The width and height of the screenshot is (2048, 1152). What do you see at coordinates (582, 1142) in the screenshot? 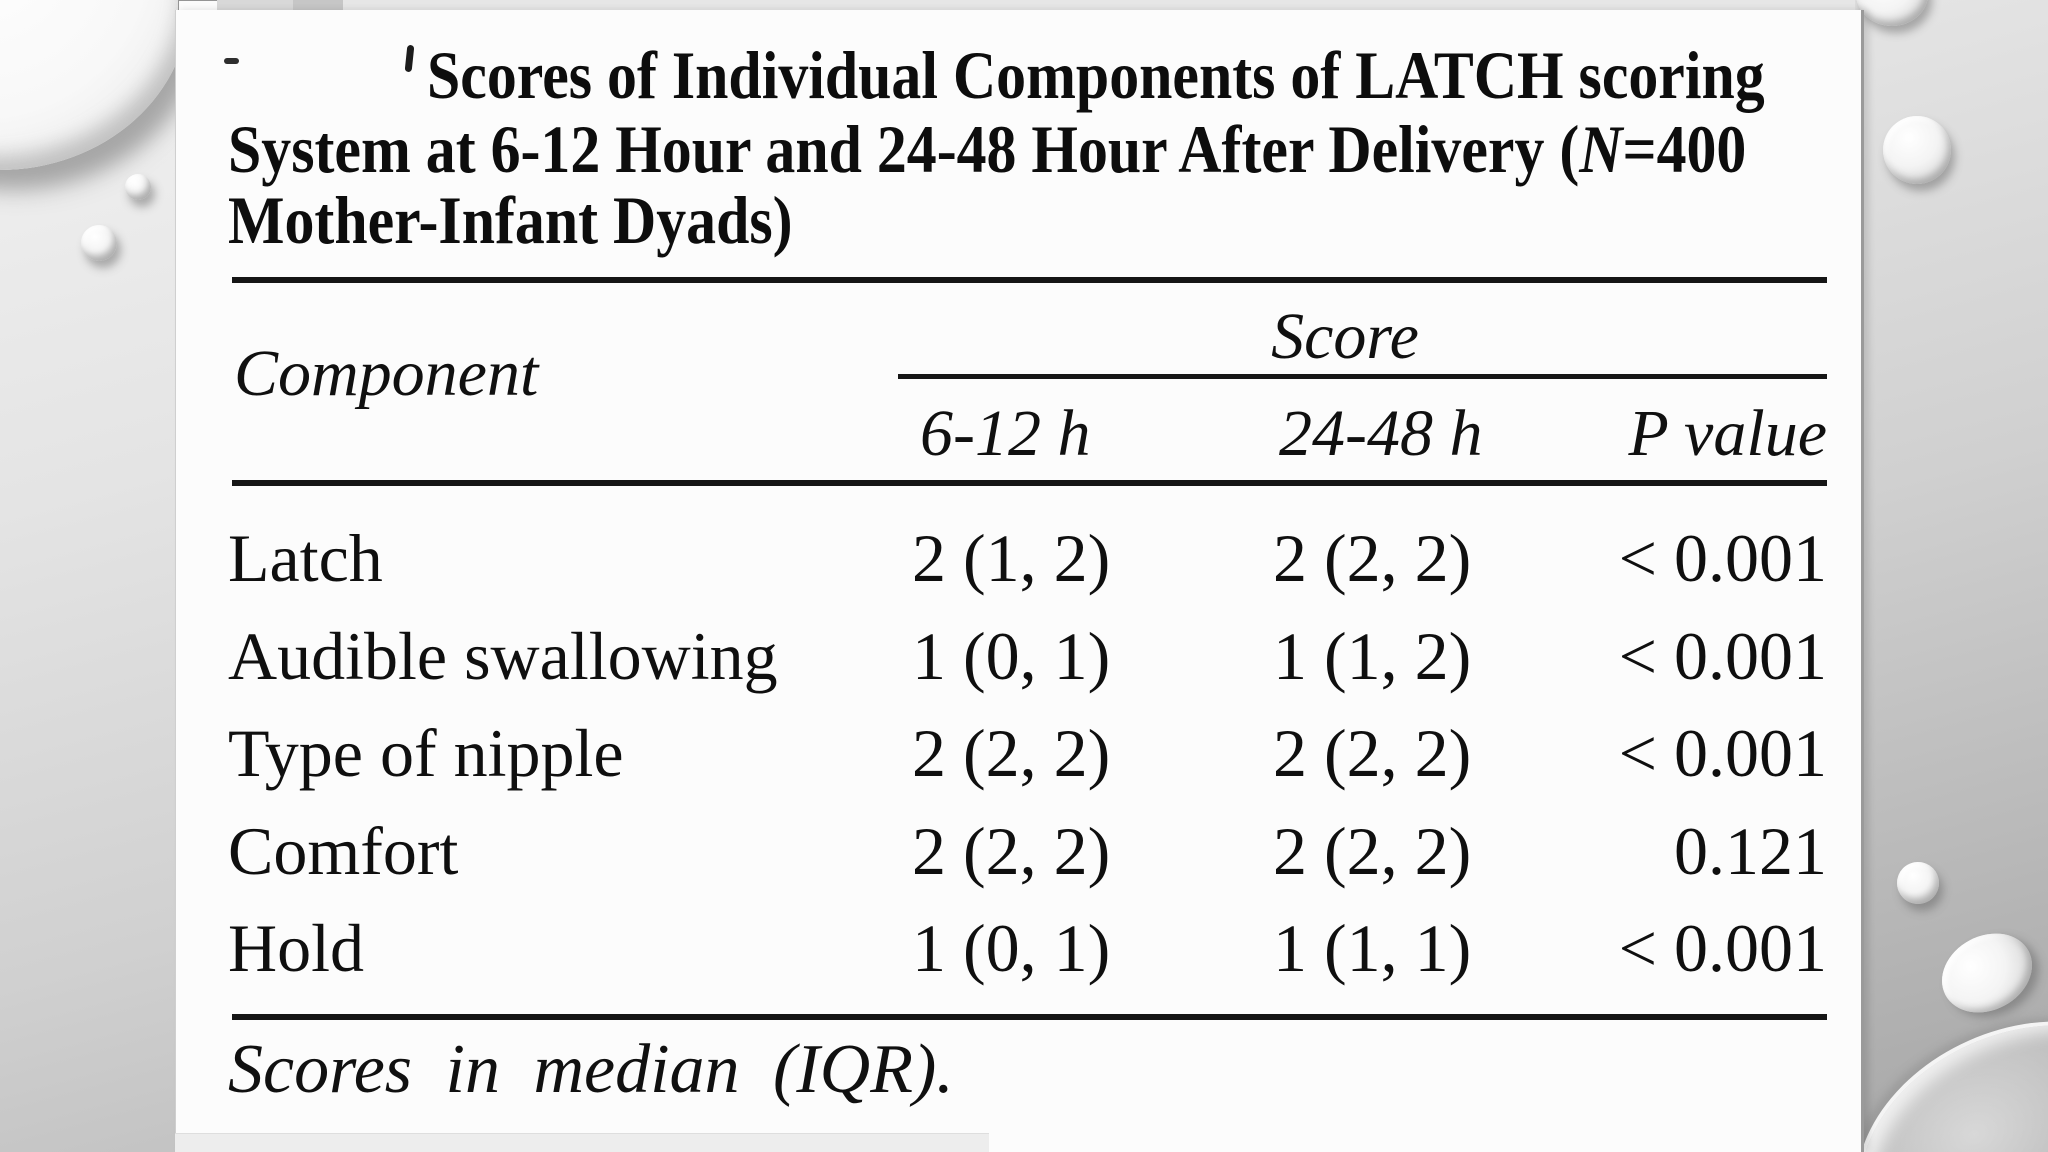
I see `bottom-cropped-element` at bounding box center [582, 1142].